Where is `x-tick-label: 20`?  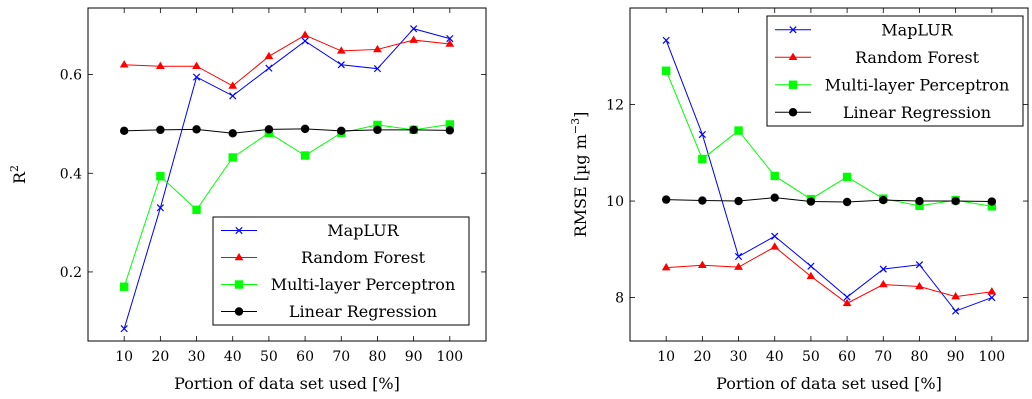 x-tick-label: 20 is located at coordinates (702, 357).